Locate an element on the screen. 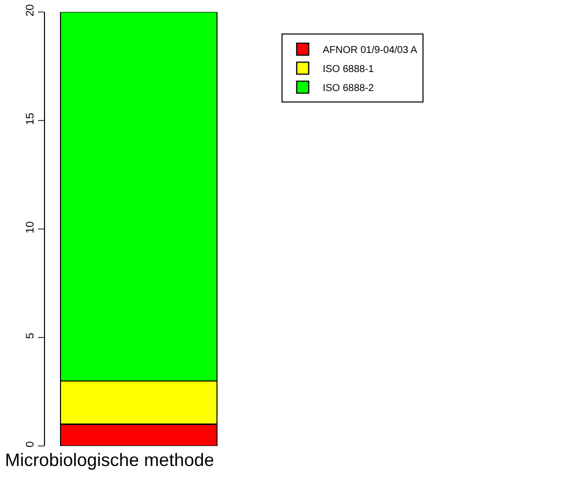  y-tick-label: 0 is located at coordinates (30, 444).